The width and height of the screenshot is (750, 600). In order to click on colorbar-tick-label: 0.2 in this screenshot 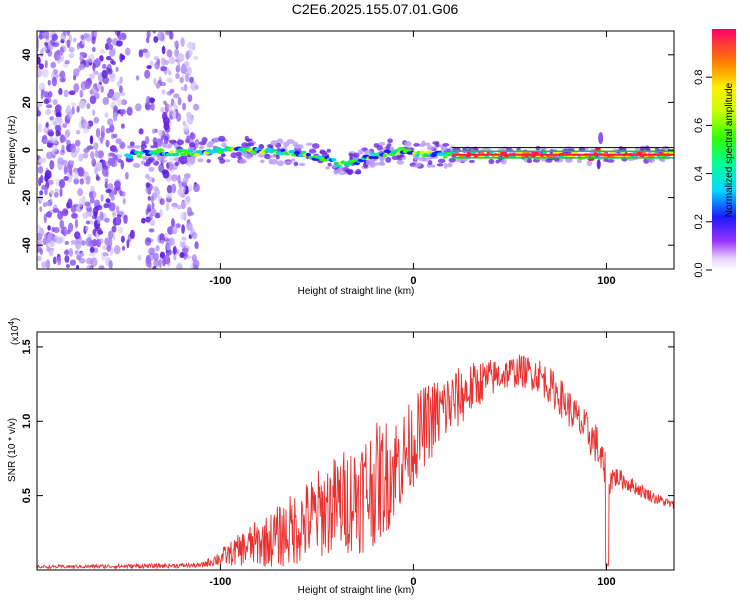, I will do `click(699, 221)`.